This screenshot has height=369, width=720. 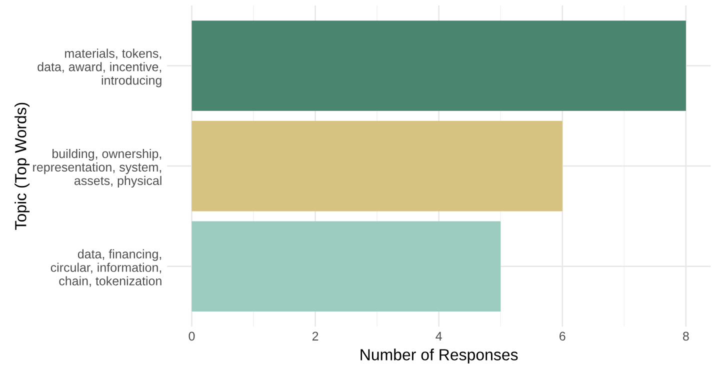 I want to click on x-tick-label: 2, so click(x=315, y=336).